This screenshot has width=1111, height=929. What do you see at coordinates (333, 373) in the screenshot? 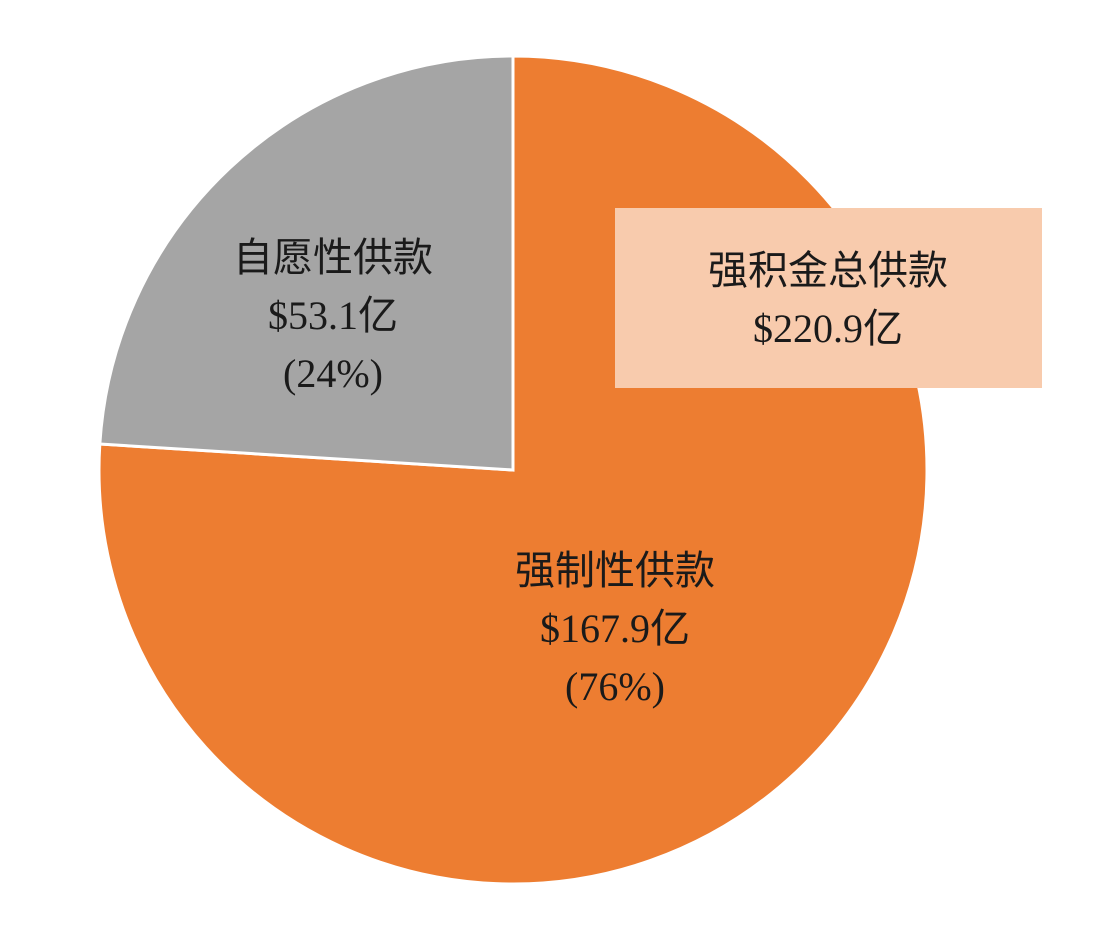
I see `slice-percent: (24%)` at bounding box center [333, 373].